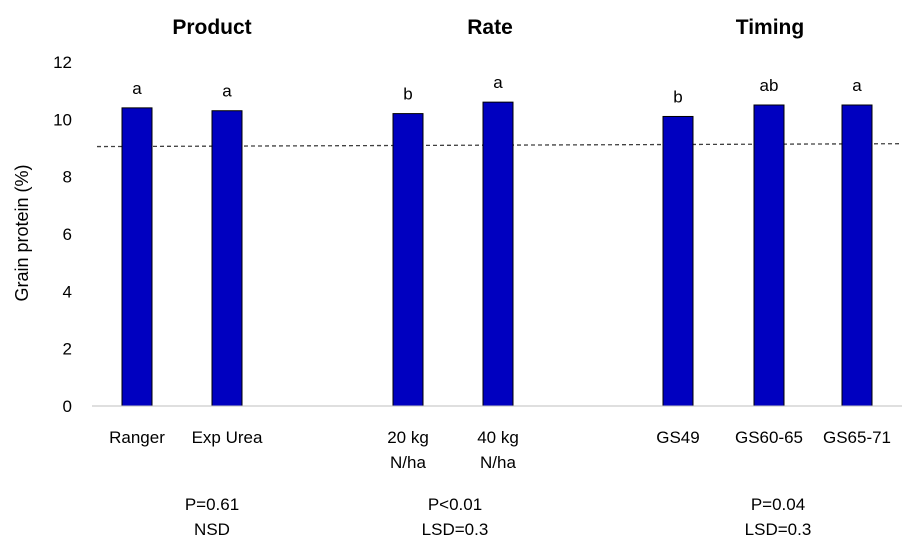 This screenshot has width=902, height=544. What do you see at coordinates (769, 85) in the screenshot?
I see `significance-letter: ab` at bounding box center [769, 85].